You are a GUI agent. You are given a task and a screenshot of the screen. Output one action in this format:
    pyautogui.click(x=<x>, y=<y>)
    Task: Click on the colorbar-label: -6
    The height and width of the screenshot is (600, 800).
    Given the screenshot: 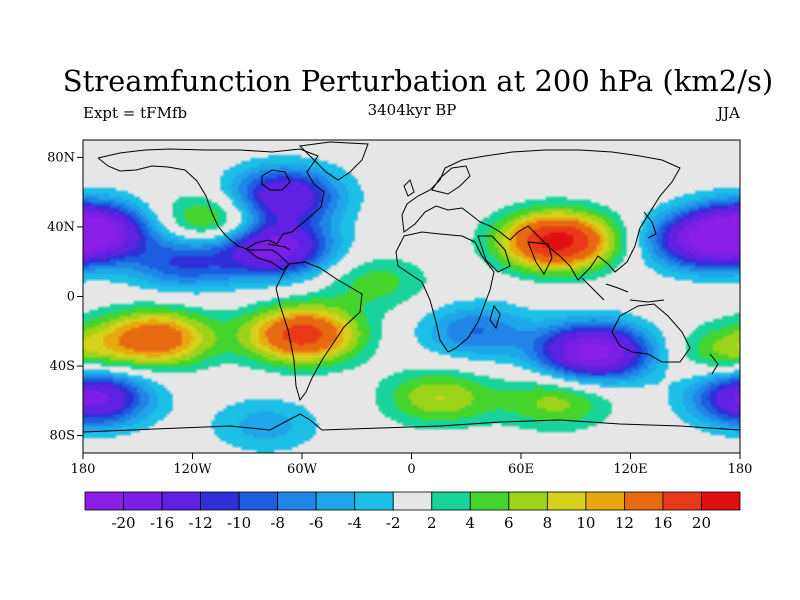 What is the action you would take?
    pyautogui.click(x=316, y=523)
    